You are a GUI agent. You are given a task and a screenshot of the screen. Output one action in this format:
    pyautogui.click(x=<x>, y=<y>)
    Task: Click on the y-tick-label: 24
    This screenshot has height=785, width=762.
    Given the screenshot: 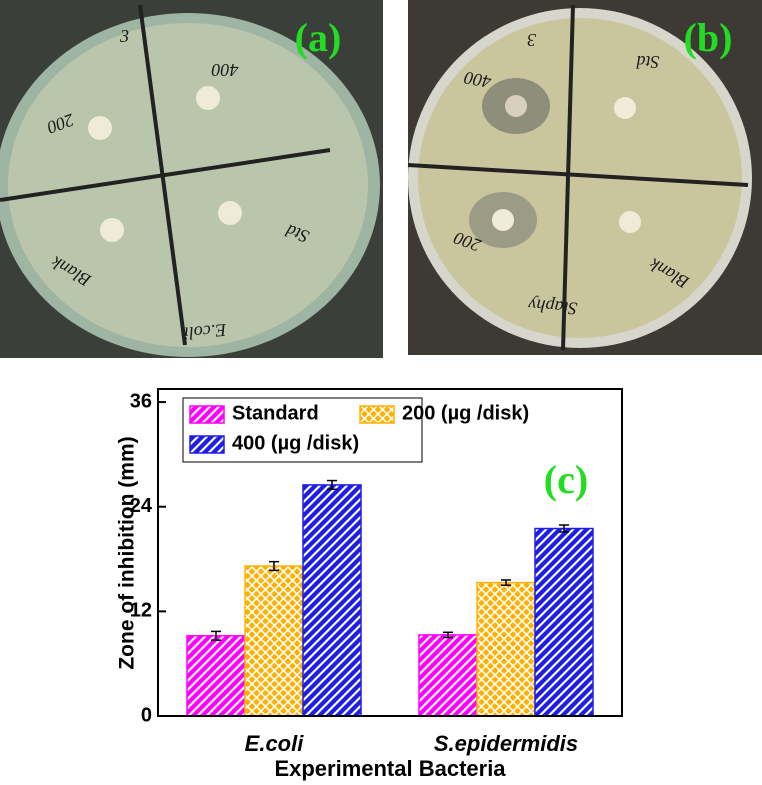 What is the action you would take?
    pyautogui.click(x=141, y=506)
    